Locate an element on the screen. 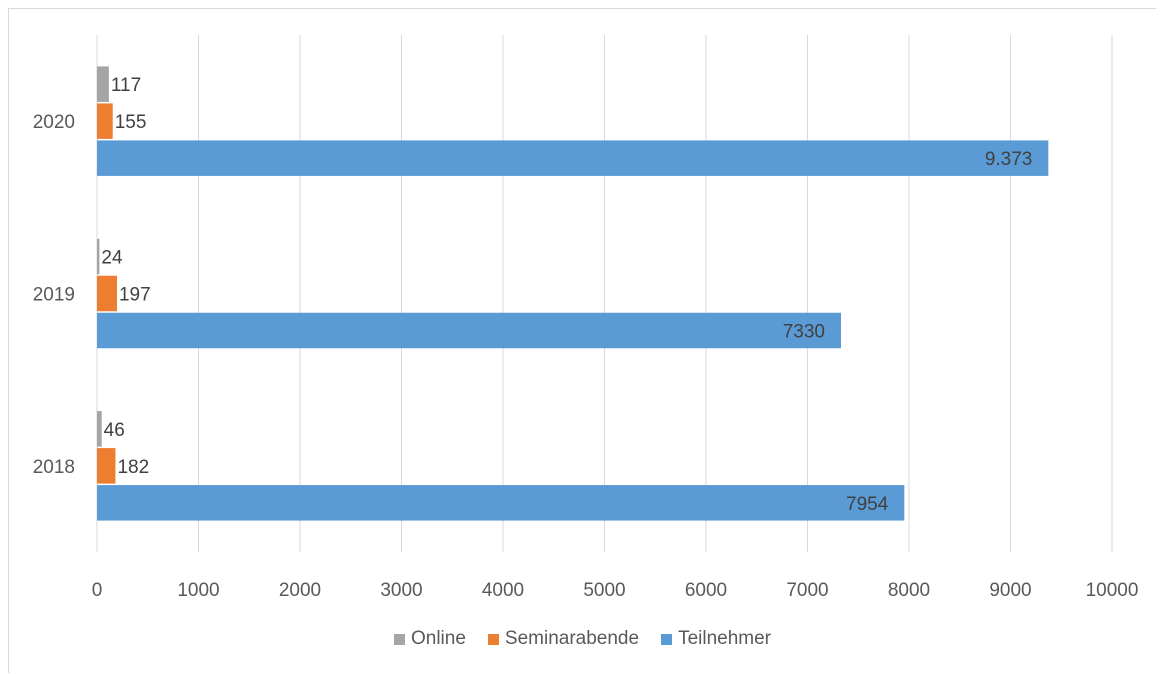 The image size is (1165, 674). data-label: 9.373 is located at coordinates (1009, 159).